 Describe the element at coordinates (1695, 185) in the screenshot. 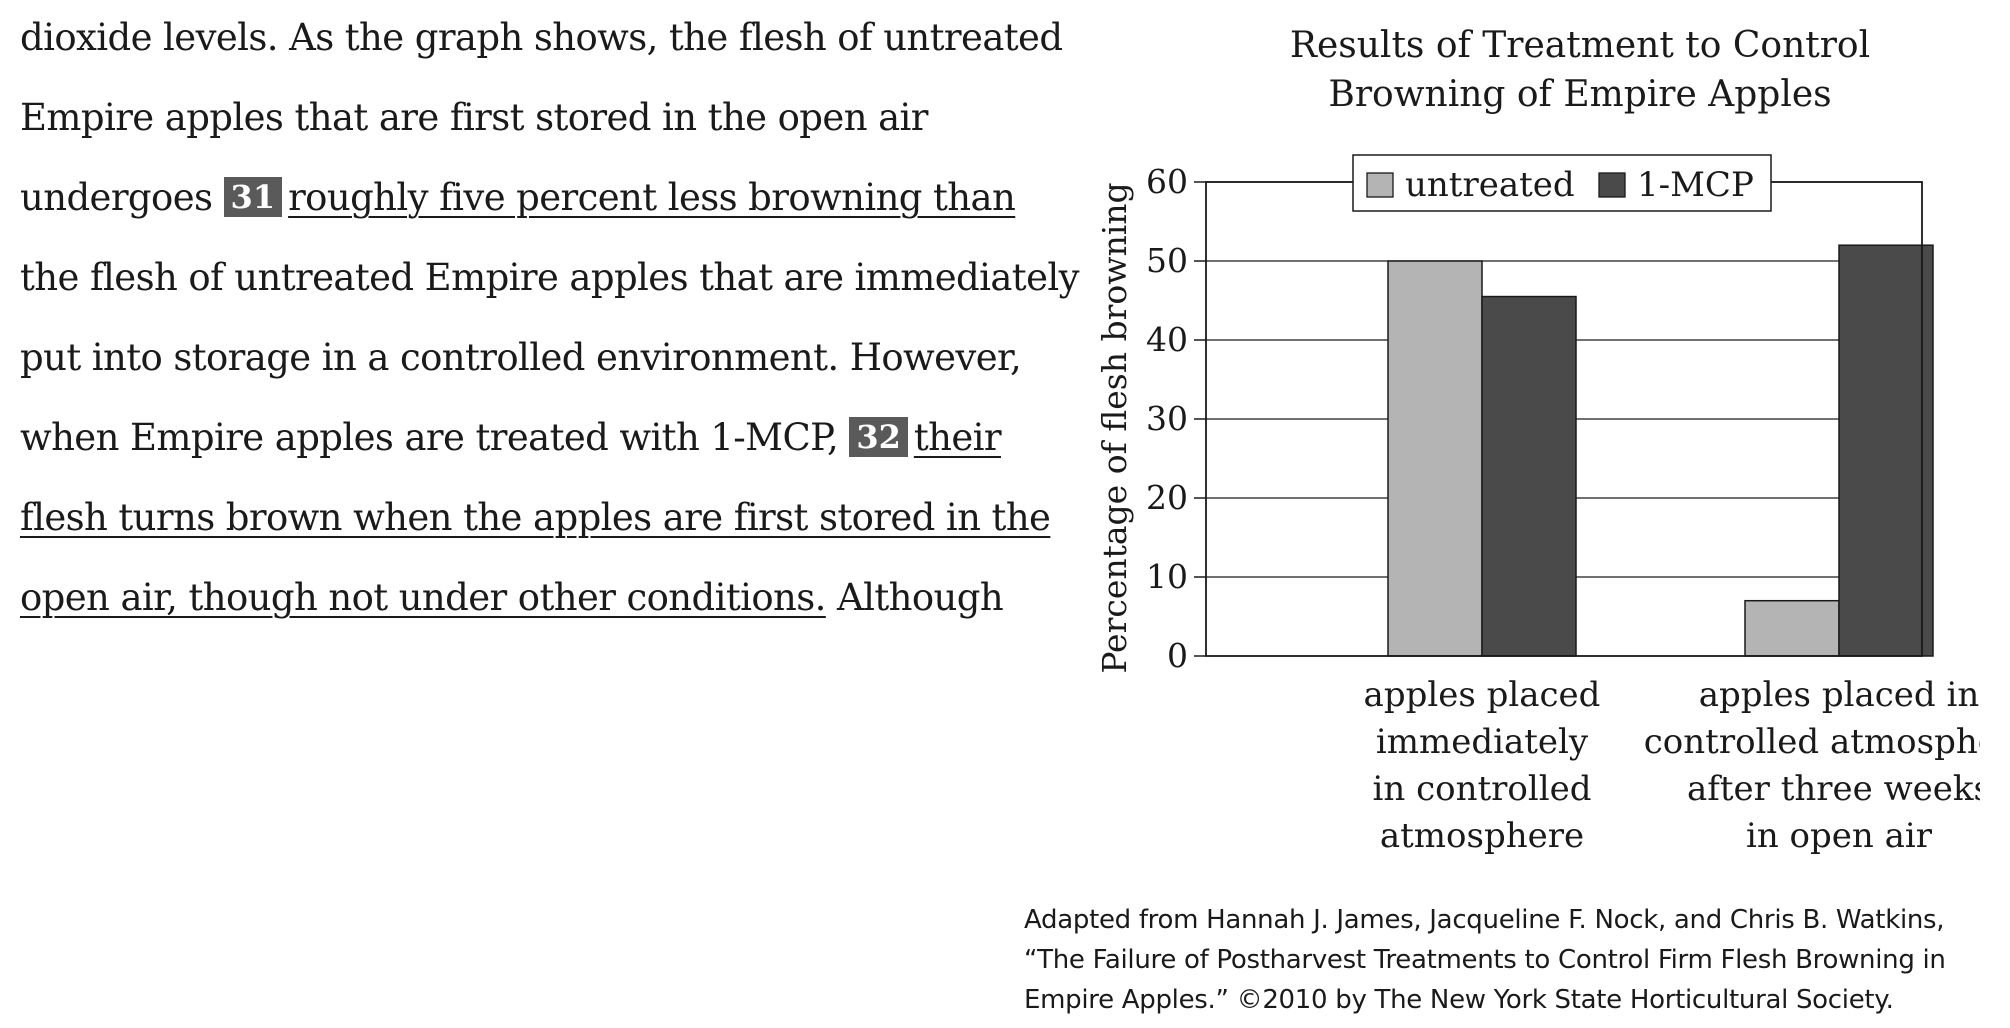

I see `legend-label: 1-MCP` at that location.